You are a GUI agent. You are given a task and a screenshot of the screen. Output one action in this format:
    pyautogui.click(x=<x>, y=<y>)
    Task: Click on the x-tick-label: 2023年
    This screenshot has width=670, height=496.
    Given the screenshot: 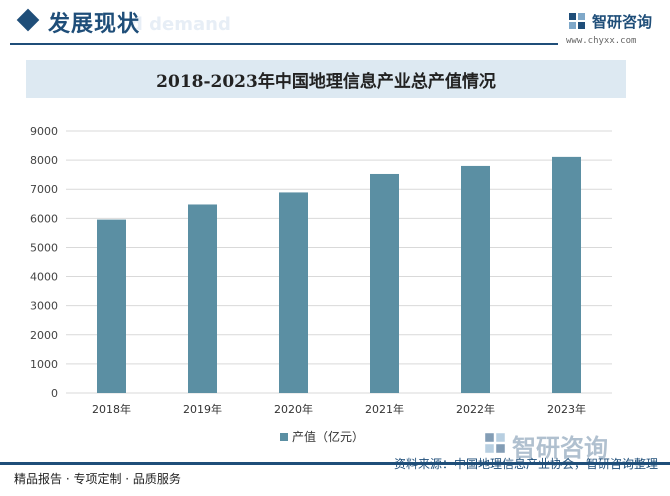 What is the action you would take?
    pyautogui.click(x=566, y=409)
    